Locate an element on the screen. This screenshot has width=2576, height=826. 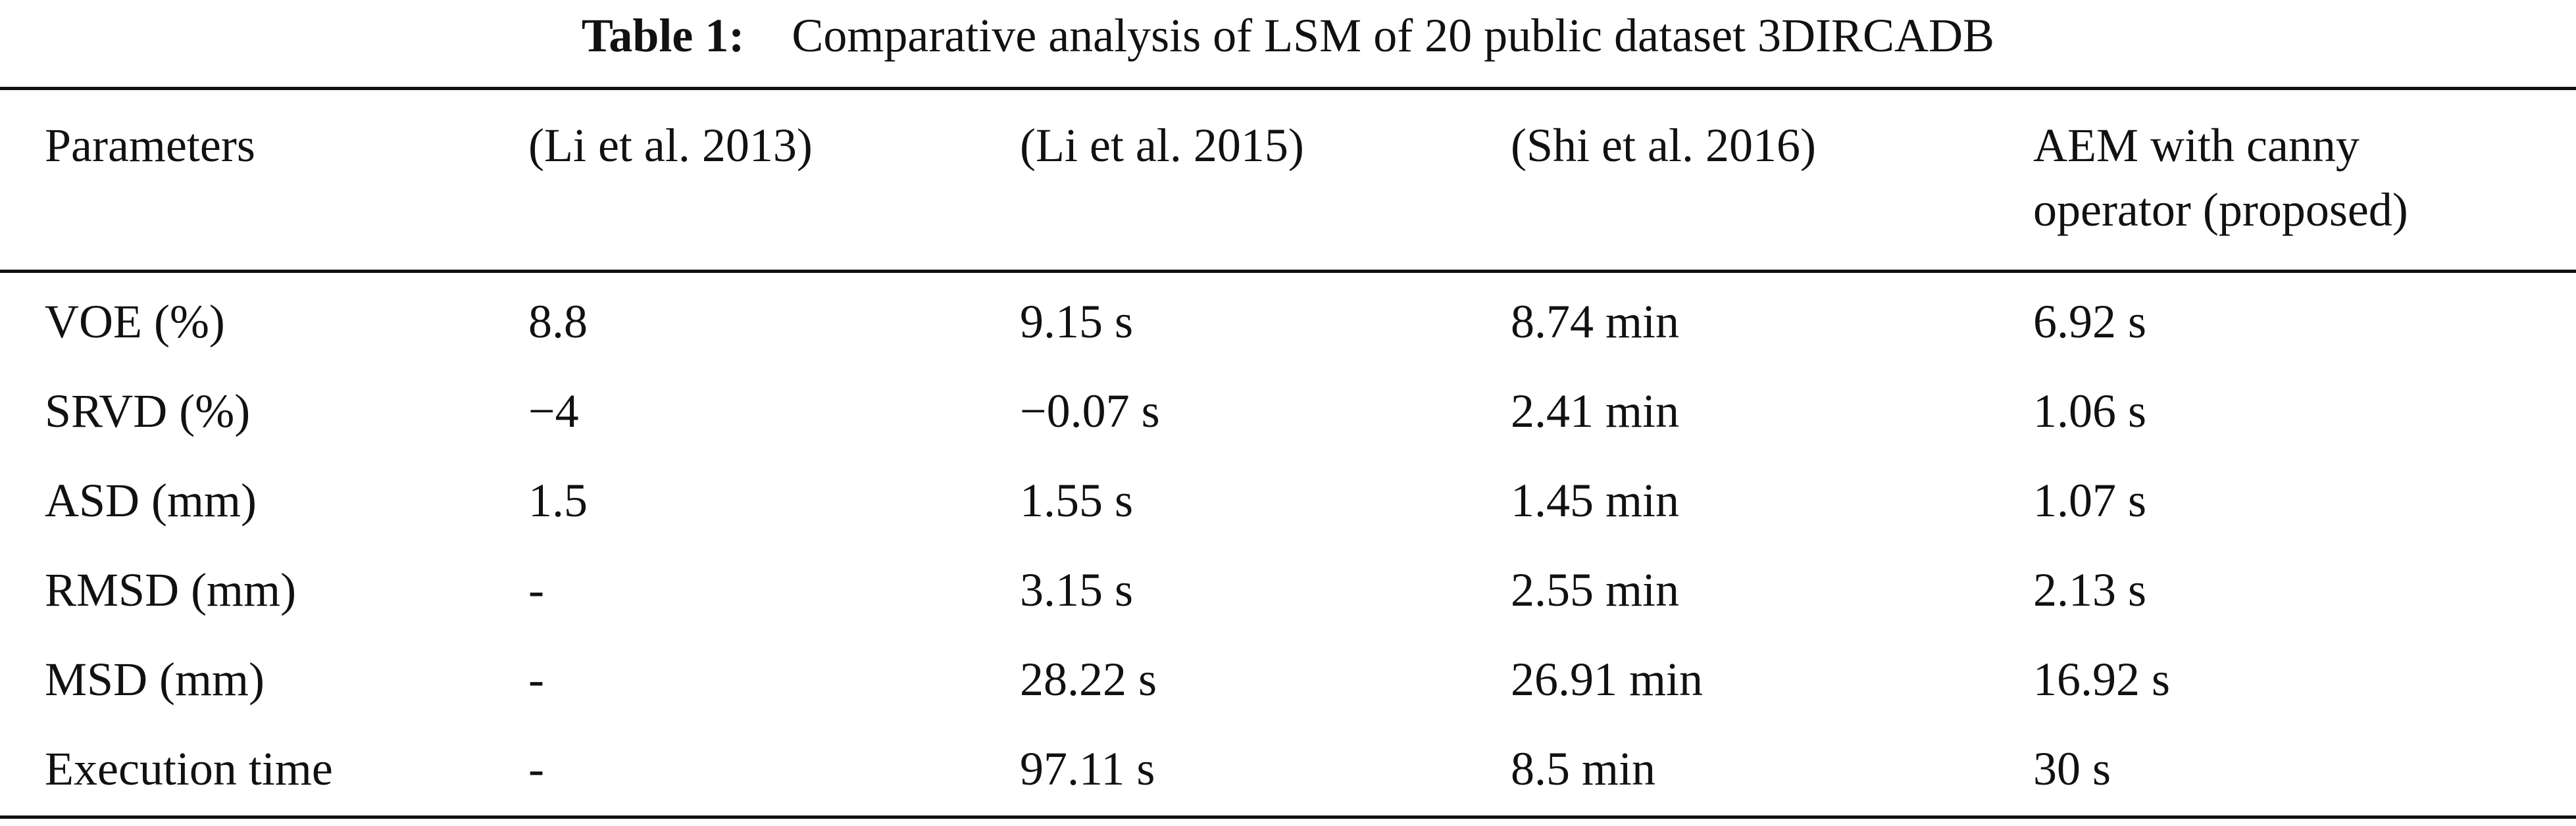
table-top-rule is located at coordinates (1288, 89).